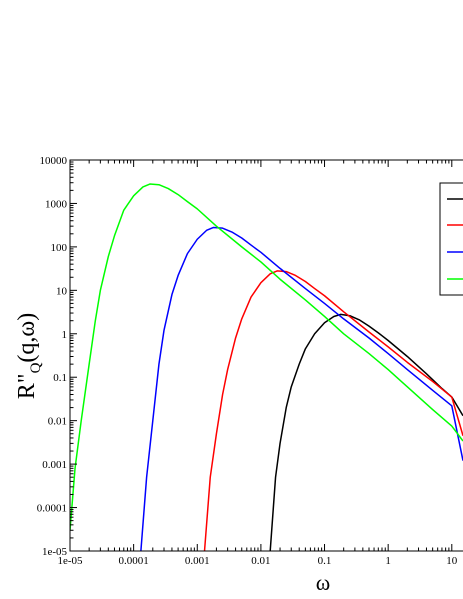 This screenshot has width=463, height=599. What do you see at coordinates (70, 561) in the screenshot?
I see `x-tick-label: 1e-05` at bounding box center [70, 561].